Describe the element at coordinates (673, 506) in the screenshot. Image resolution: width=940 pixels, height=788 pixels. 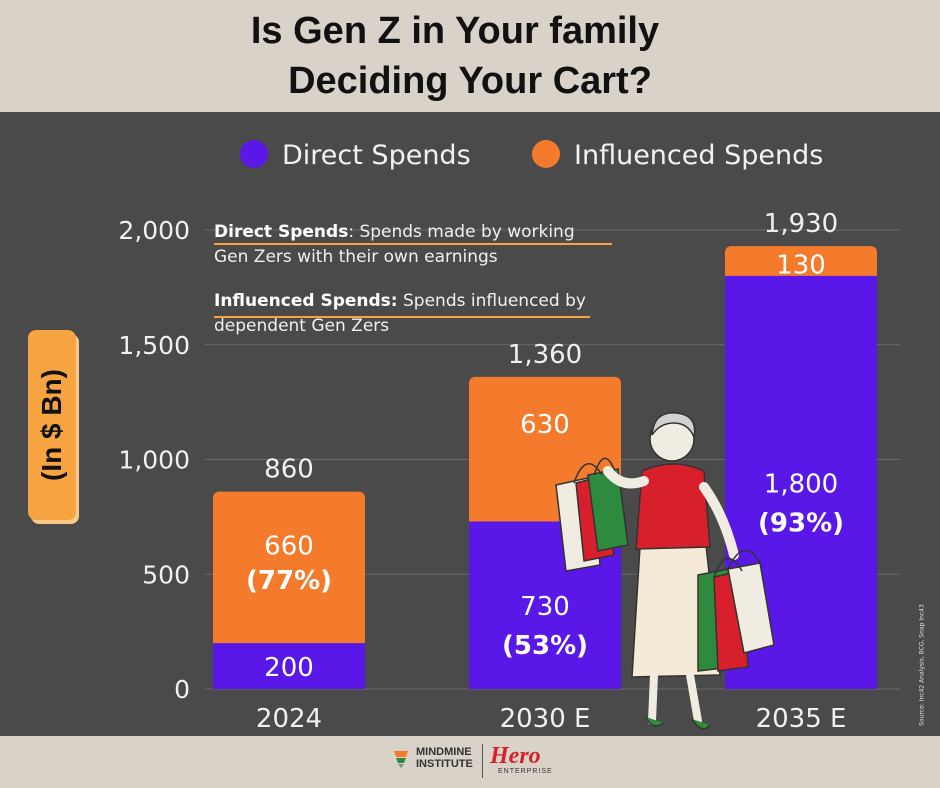
I see `top` at that location.